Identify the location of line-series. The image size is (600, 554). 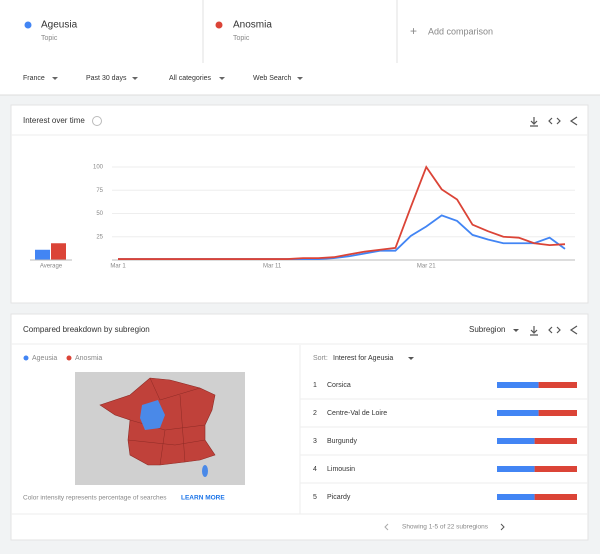
(342, 212).